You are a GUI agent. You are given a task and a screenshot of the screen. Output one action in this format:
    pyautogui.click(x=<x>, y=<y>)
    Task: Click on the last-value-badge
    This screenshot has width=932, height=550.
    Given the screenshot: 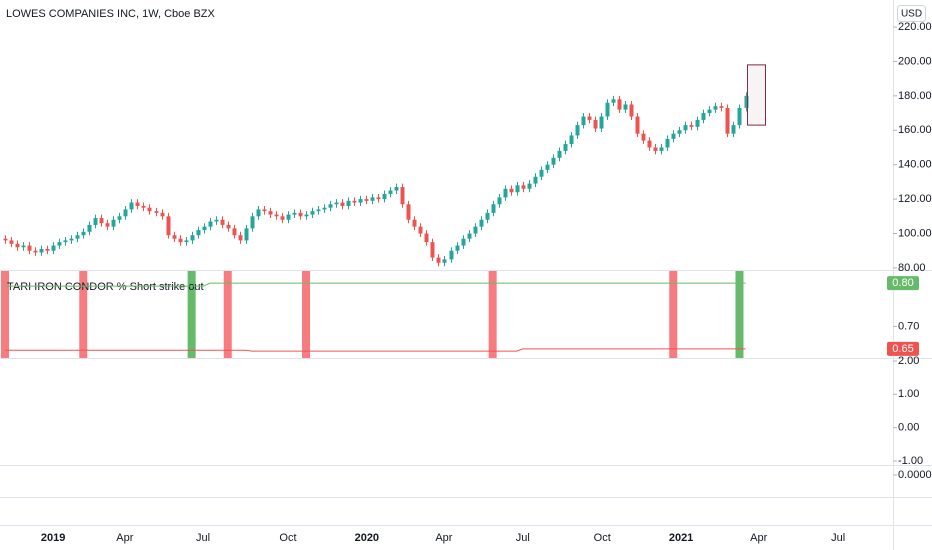 What is the action you would take?
    pyautogui.click(x=903, y=283)
    